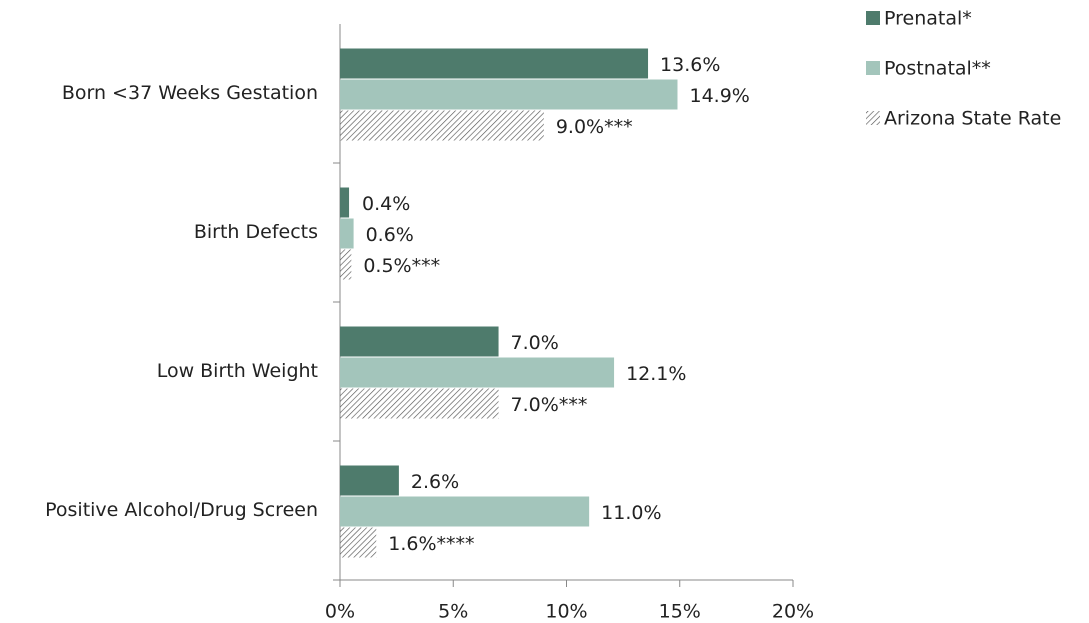  I want to click on value-label: 0.6%, so click(390, 235).